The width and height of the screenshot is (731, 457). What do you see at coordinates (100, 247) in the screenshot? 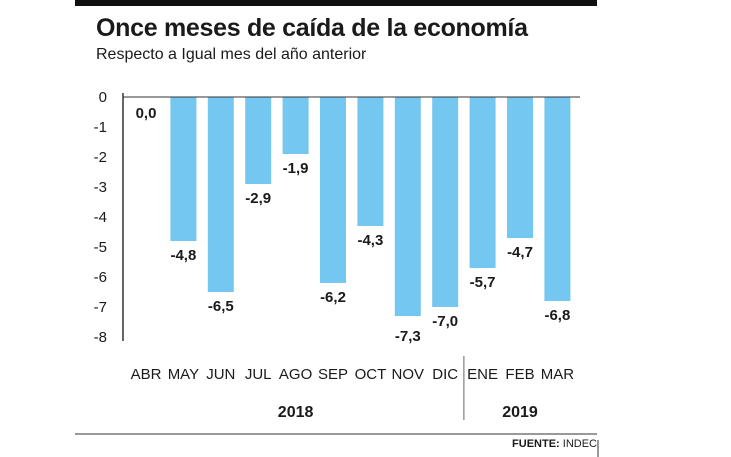
I see `y-tick-label: -5` at bounding box center [100, 247].